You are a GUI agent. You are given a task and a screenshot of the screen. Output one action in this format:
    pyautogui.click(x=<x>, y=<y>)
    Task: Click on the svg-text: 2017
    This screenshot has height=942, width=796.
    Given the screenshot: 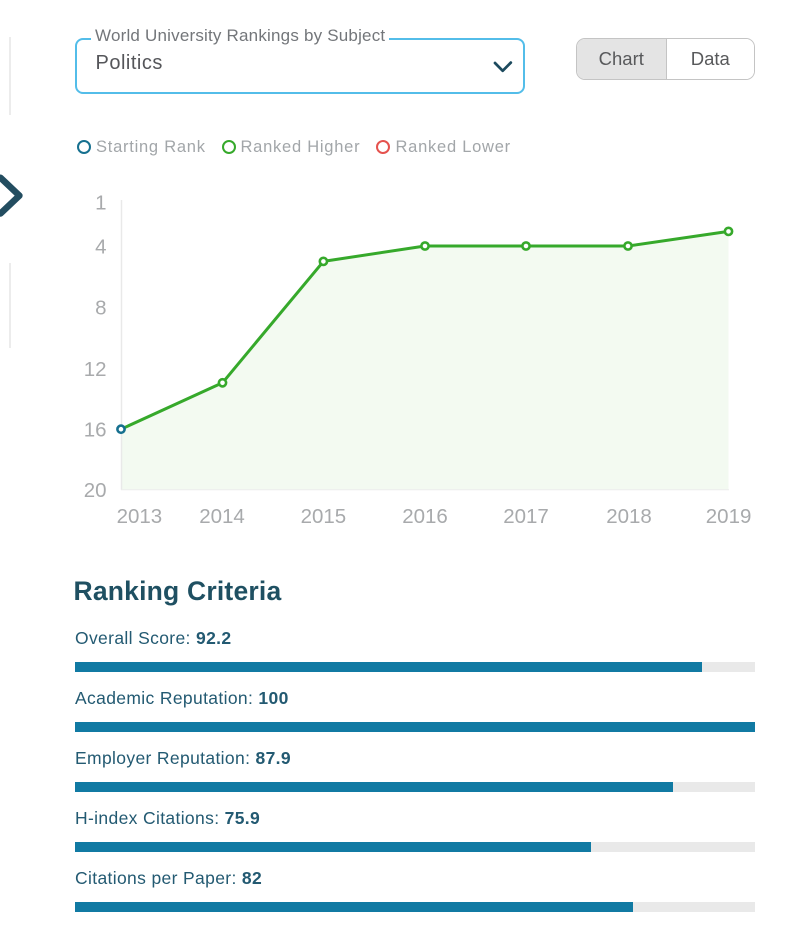 What is the action you would take?
    pyautogui.click(x=526, y=516)
    